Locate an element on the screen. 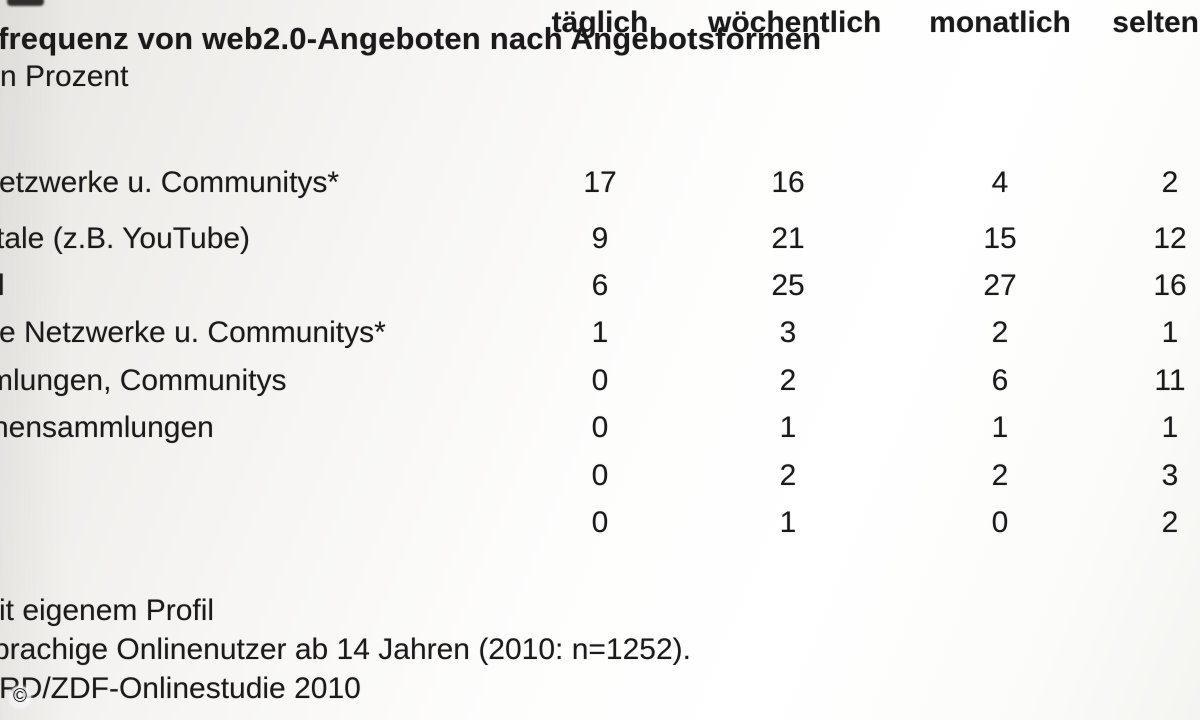  column-header-selten: selten is located at coordinates (1155, 22).